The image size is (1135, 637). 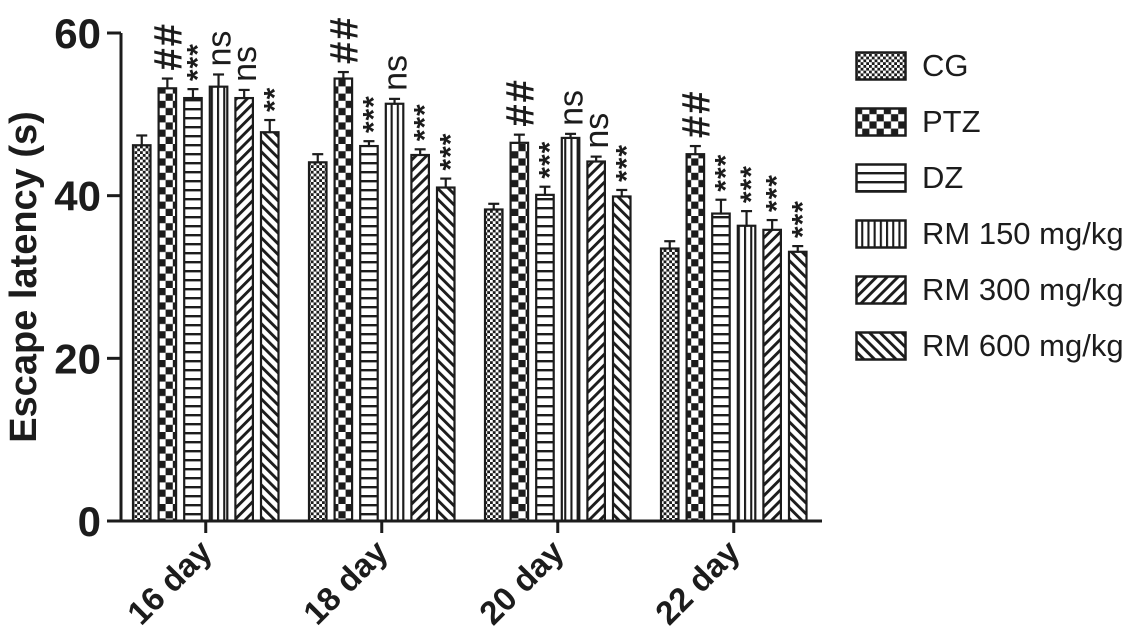 I want to click on legend-swatch-rm-150-icon, so click(x=881, y=234).